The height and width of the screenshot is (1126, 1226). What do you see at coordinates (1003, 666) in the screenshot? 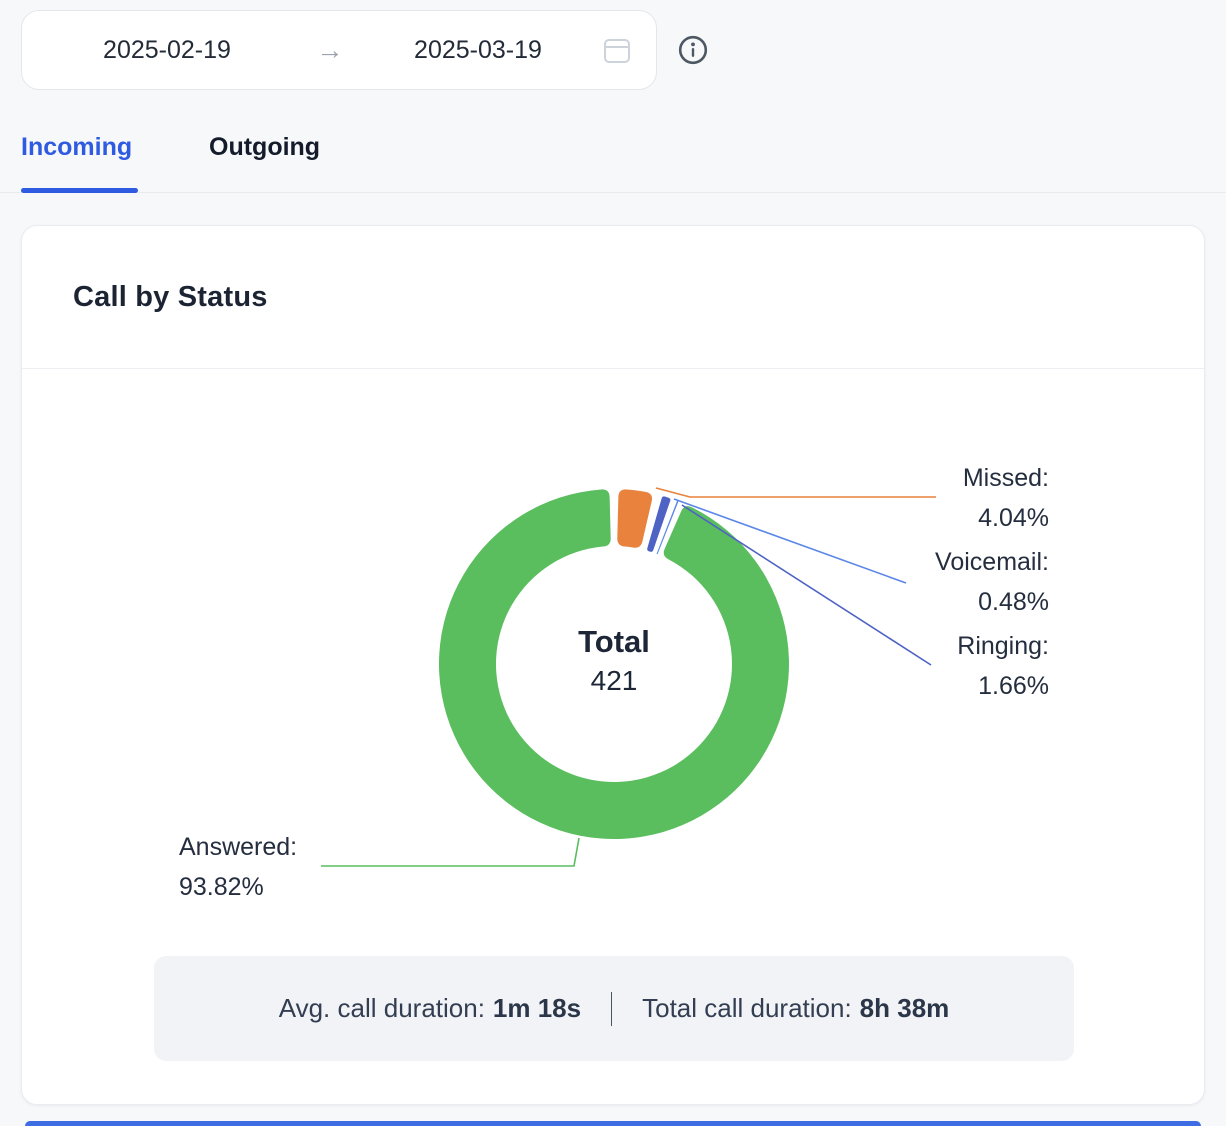
I see `label-ringing: Ringing: 1.66%` at bounding box center [1003, 666].